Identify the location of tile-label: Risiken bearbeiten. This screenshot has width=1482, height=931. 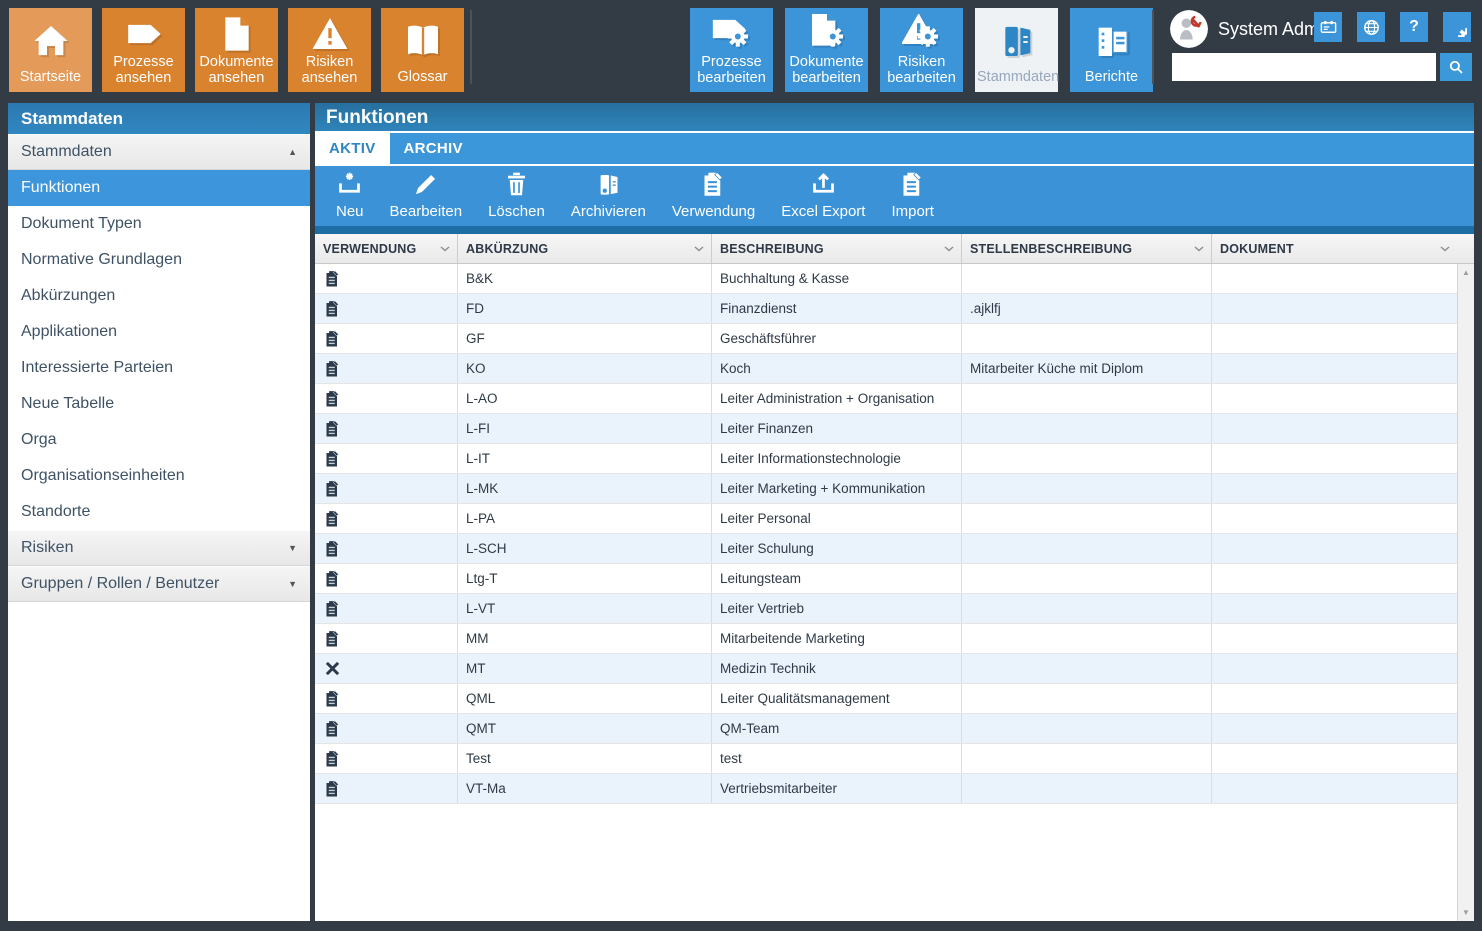
(921, 70).